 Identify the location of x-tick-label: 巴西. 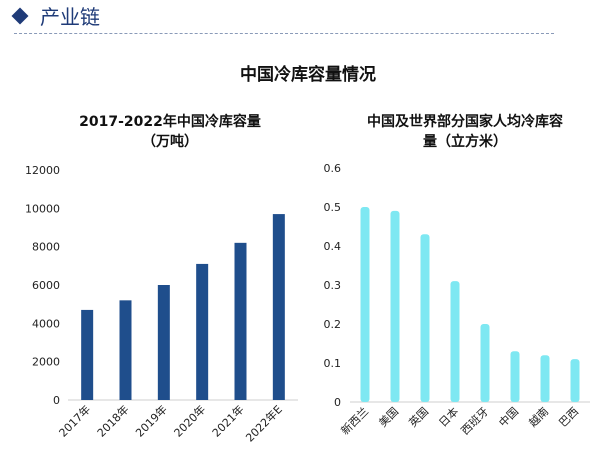
(568, 417).